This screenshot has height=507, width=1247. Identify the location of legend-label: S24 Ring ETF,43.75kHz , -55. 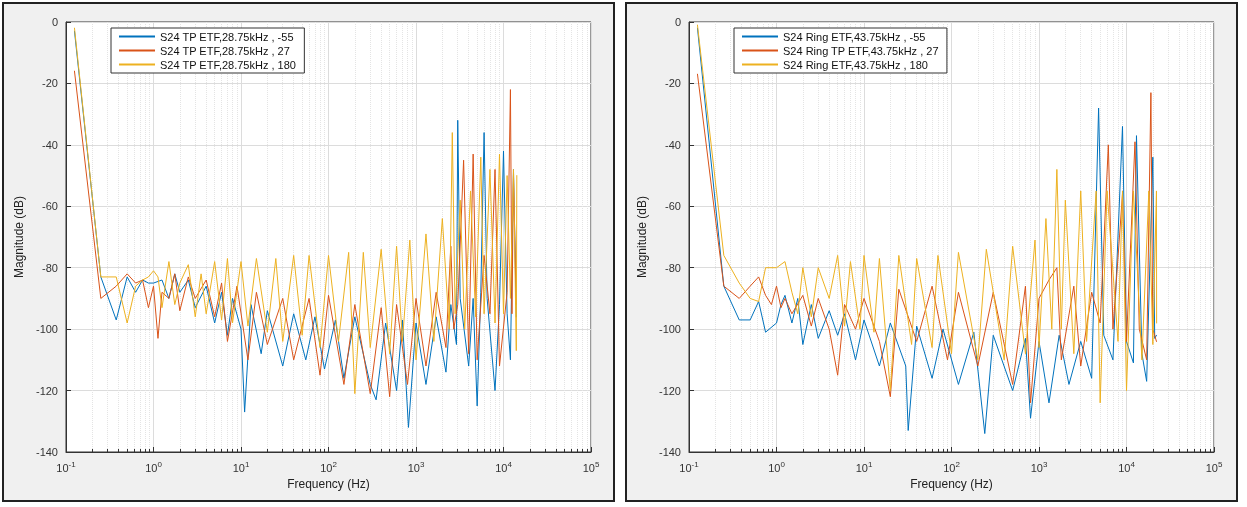
(854, 36).